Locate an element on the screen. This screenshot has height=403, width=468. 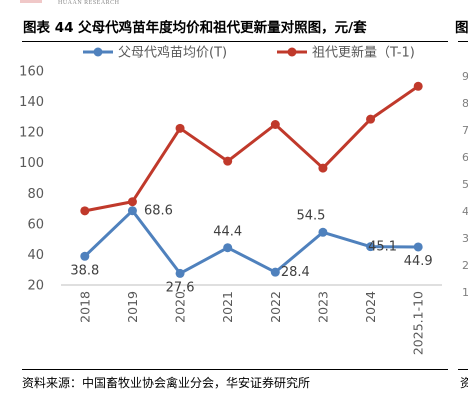
data-label: 68.6 is located at coordinates (158, 211).